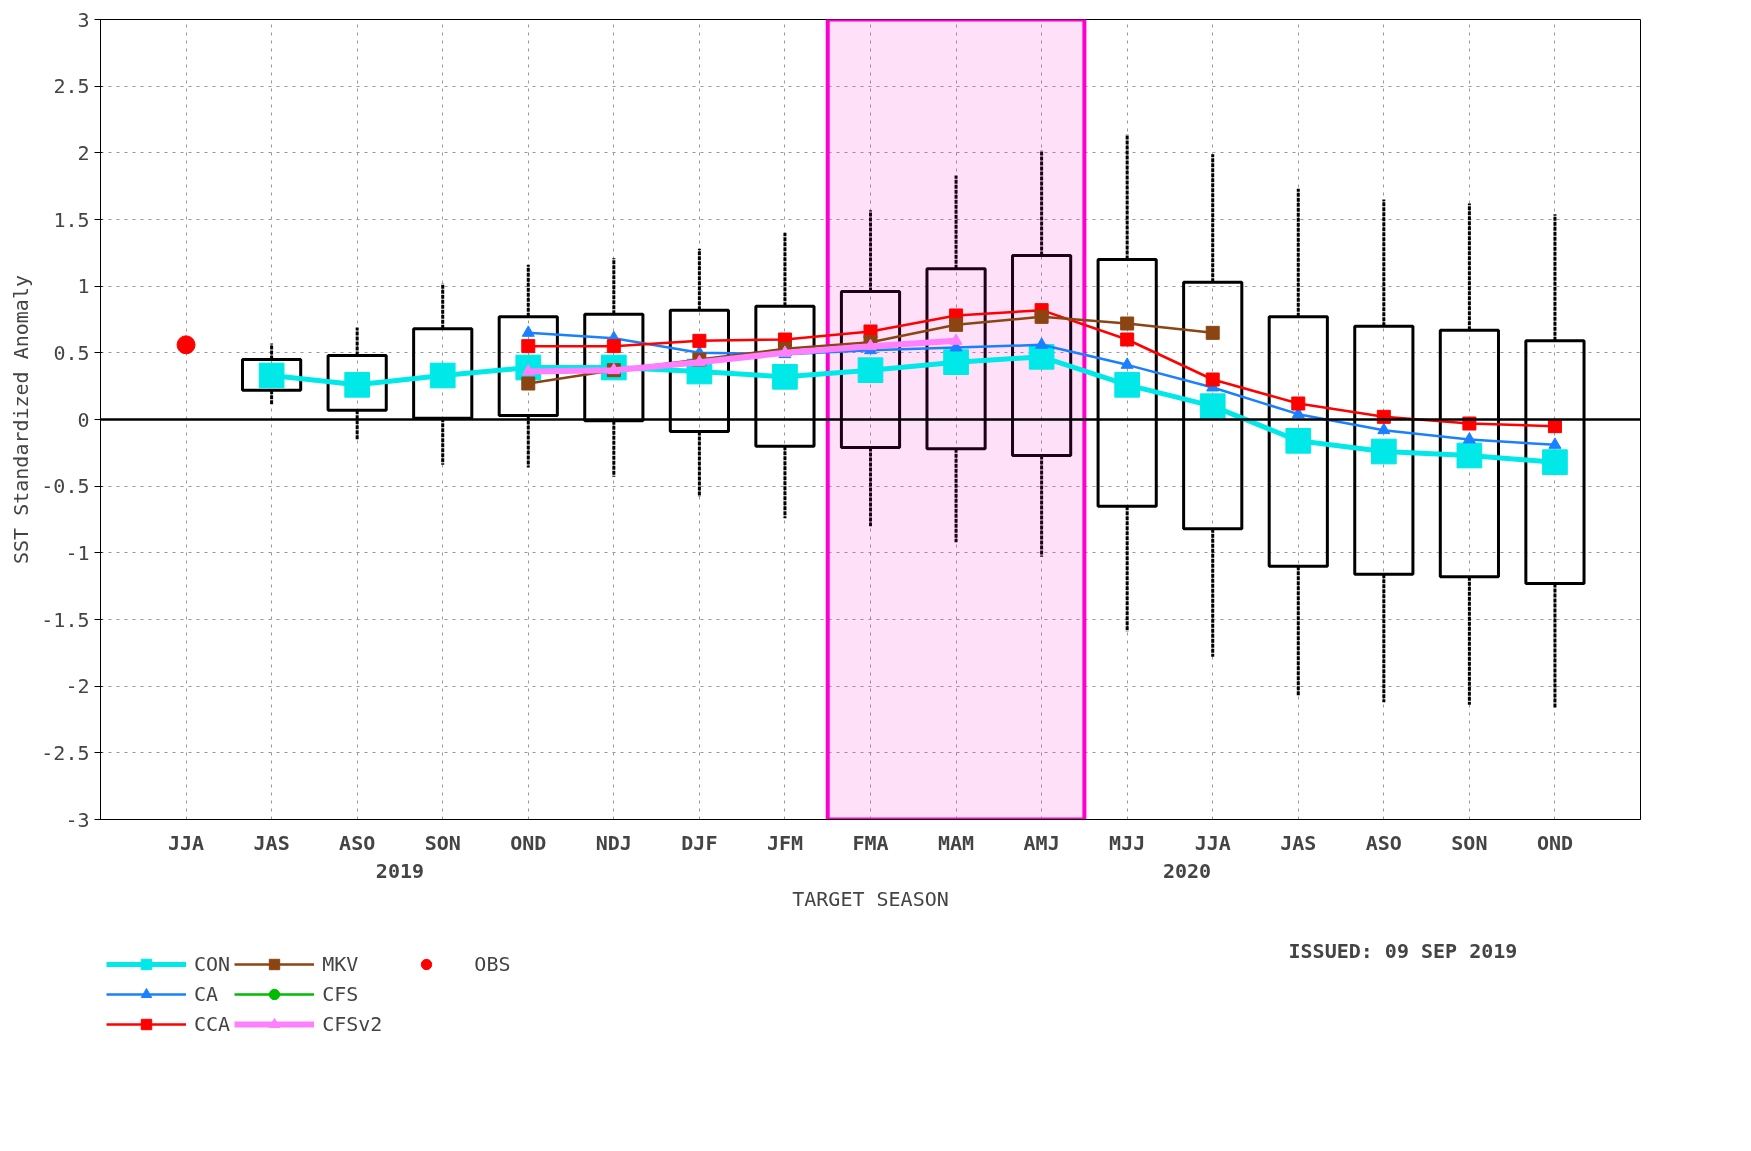  What do you see at coordinates (785, 842) in the screenshot?
I see `x-tick-label: JFM` at bounding box center [785, 842].